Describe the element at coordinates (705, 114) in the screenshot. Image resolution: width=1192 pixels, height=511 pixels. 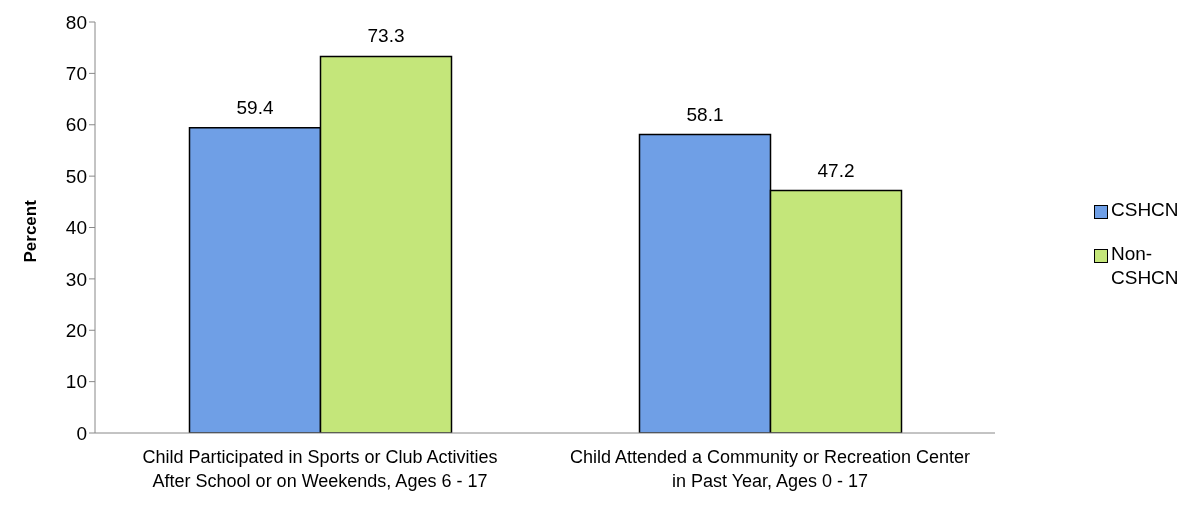
I see `data-label: 58.1` at that location.